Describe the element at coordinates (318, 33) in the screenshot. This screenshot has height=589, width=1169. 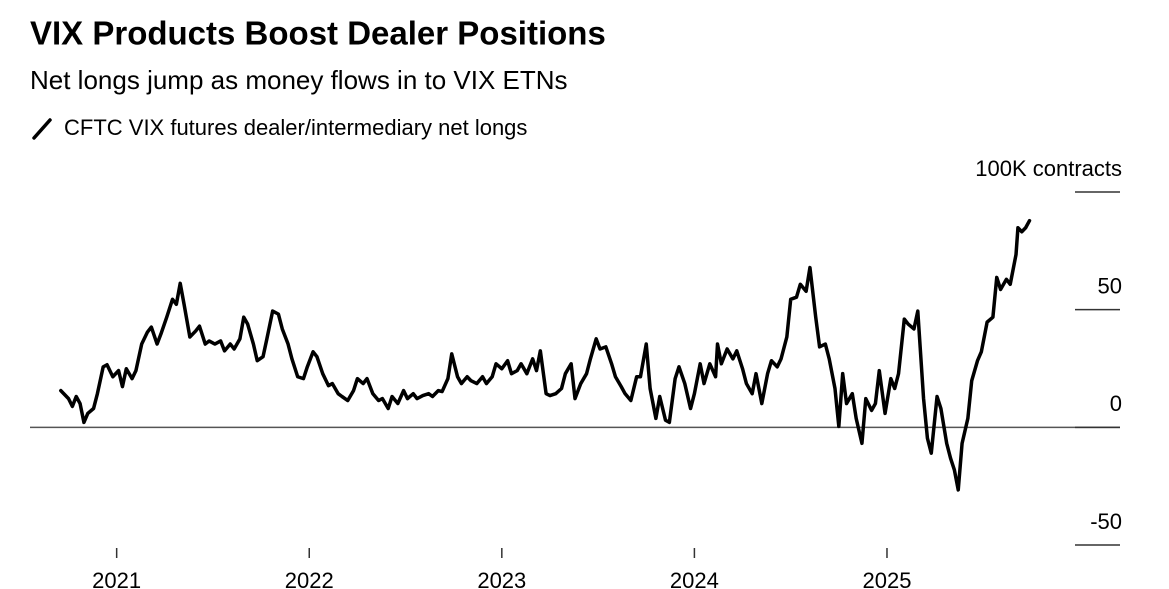
I see `chart-title: VIX Products Boost Dealer Positions` at that location.